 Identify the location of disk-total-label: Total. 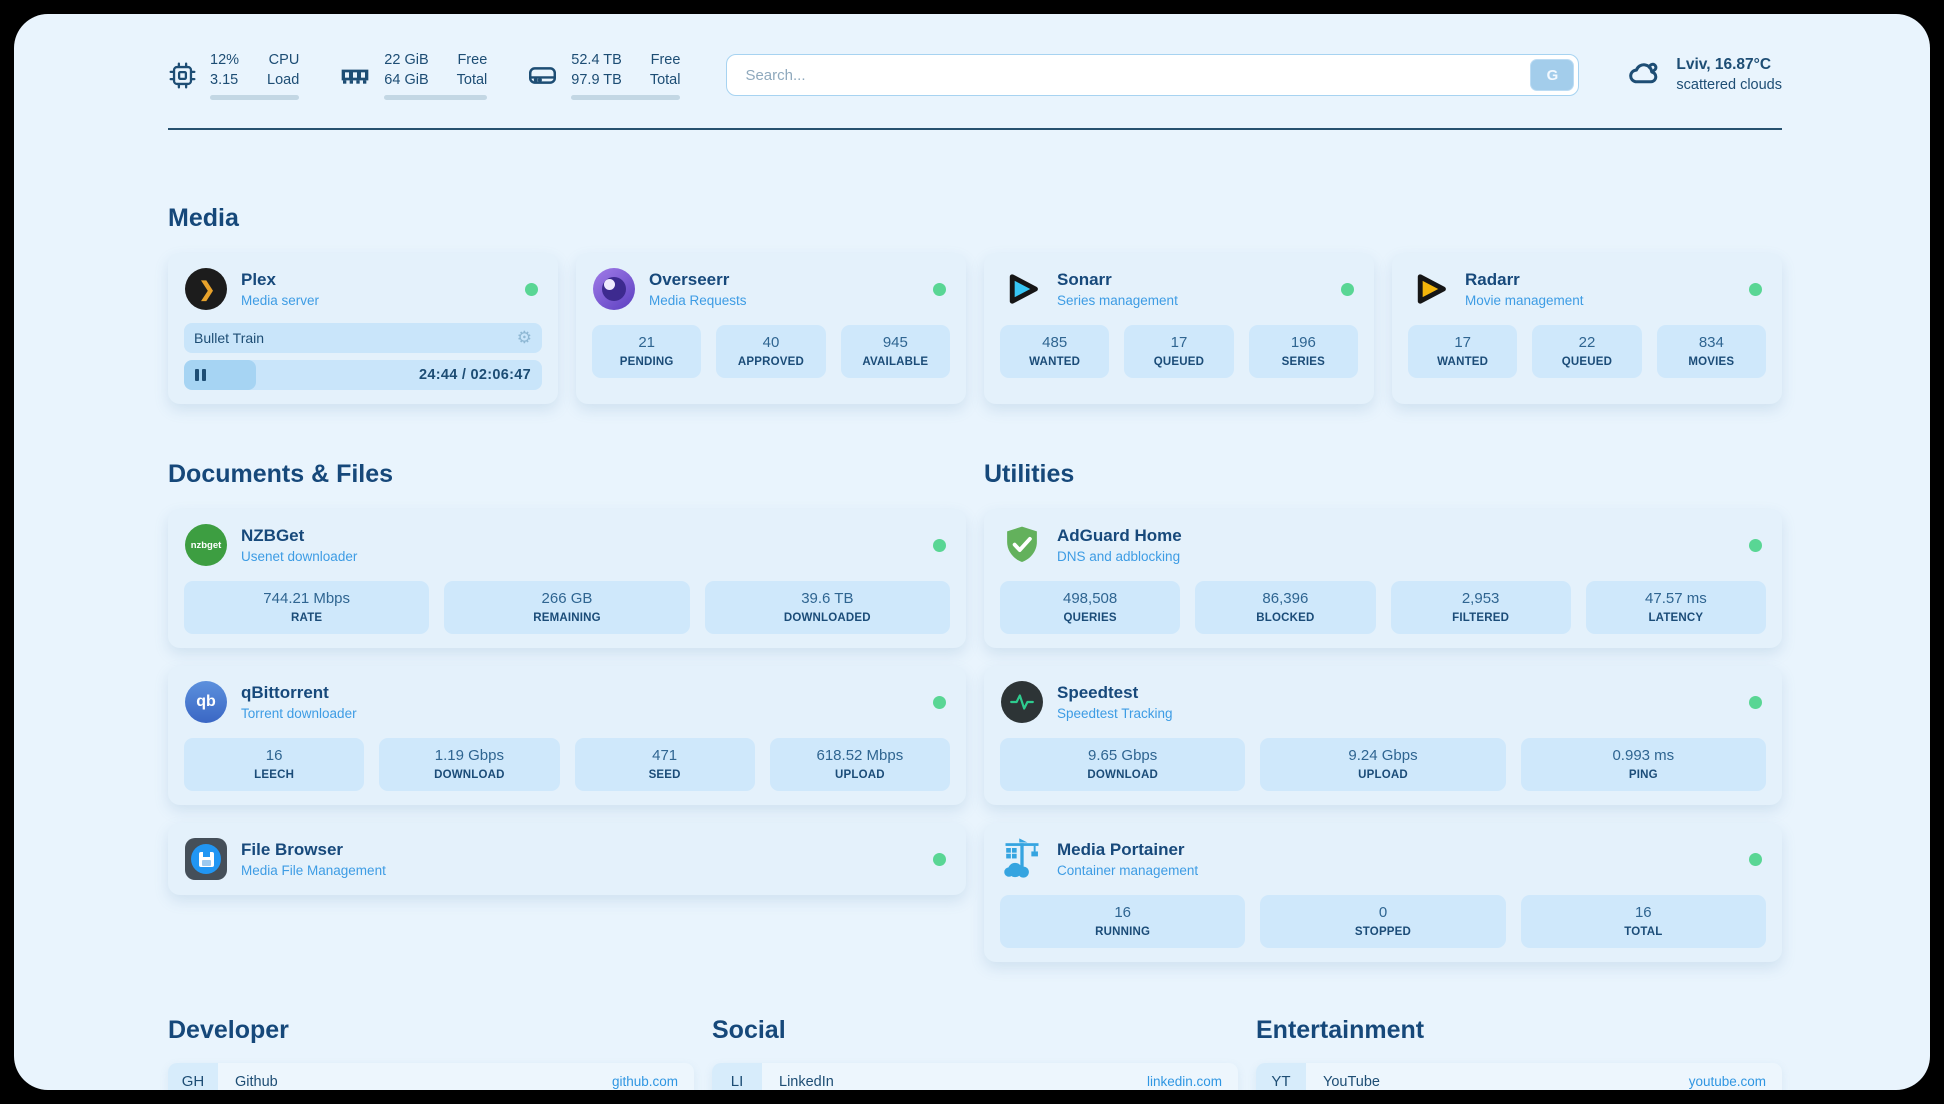
(665, 80).